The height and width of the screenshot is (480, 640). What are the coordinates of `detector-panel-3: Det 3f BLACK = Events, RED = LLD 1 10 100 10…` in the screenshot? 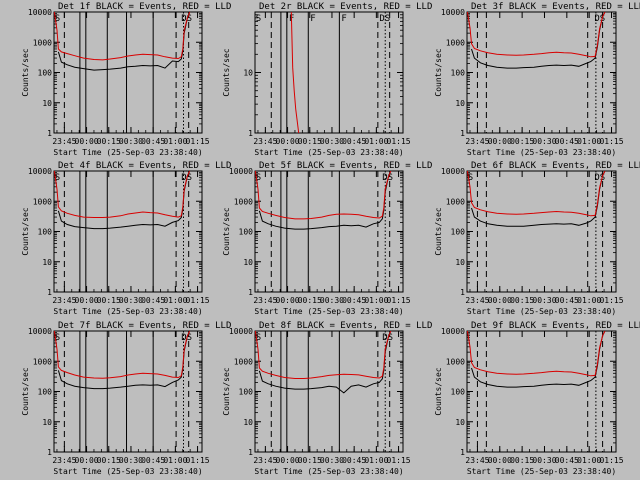 It's located at (537, 79).